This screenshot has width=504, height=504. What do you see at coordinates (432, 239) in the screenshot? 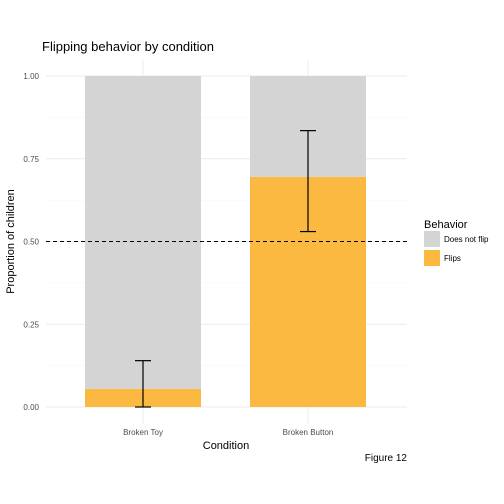
I see `legend-key-does-not-flip` at bounding box center [432, 239].